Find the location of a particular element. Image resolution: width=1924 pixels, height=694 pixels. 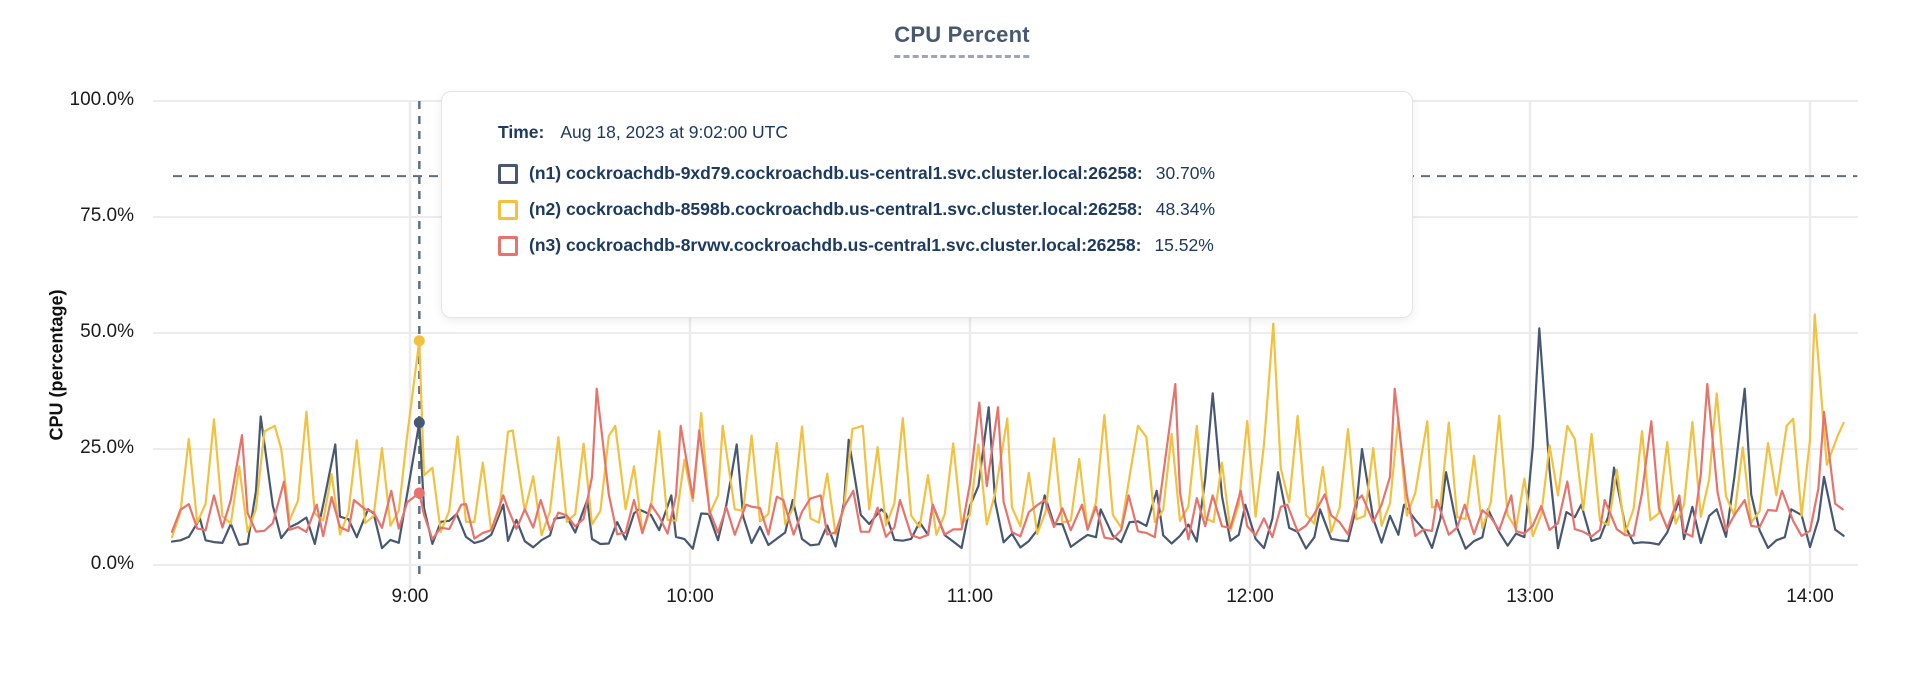

y-tick-100.0%: 100.0% is located at coordinates (101, 99).